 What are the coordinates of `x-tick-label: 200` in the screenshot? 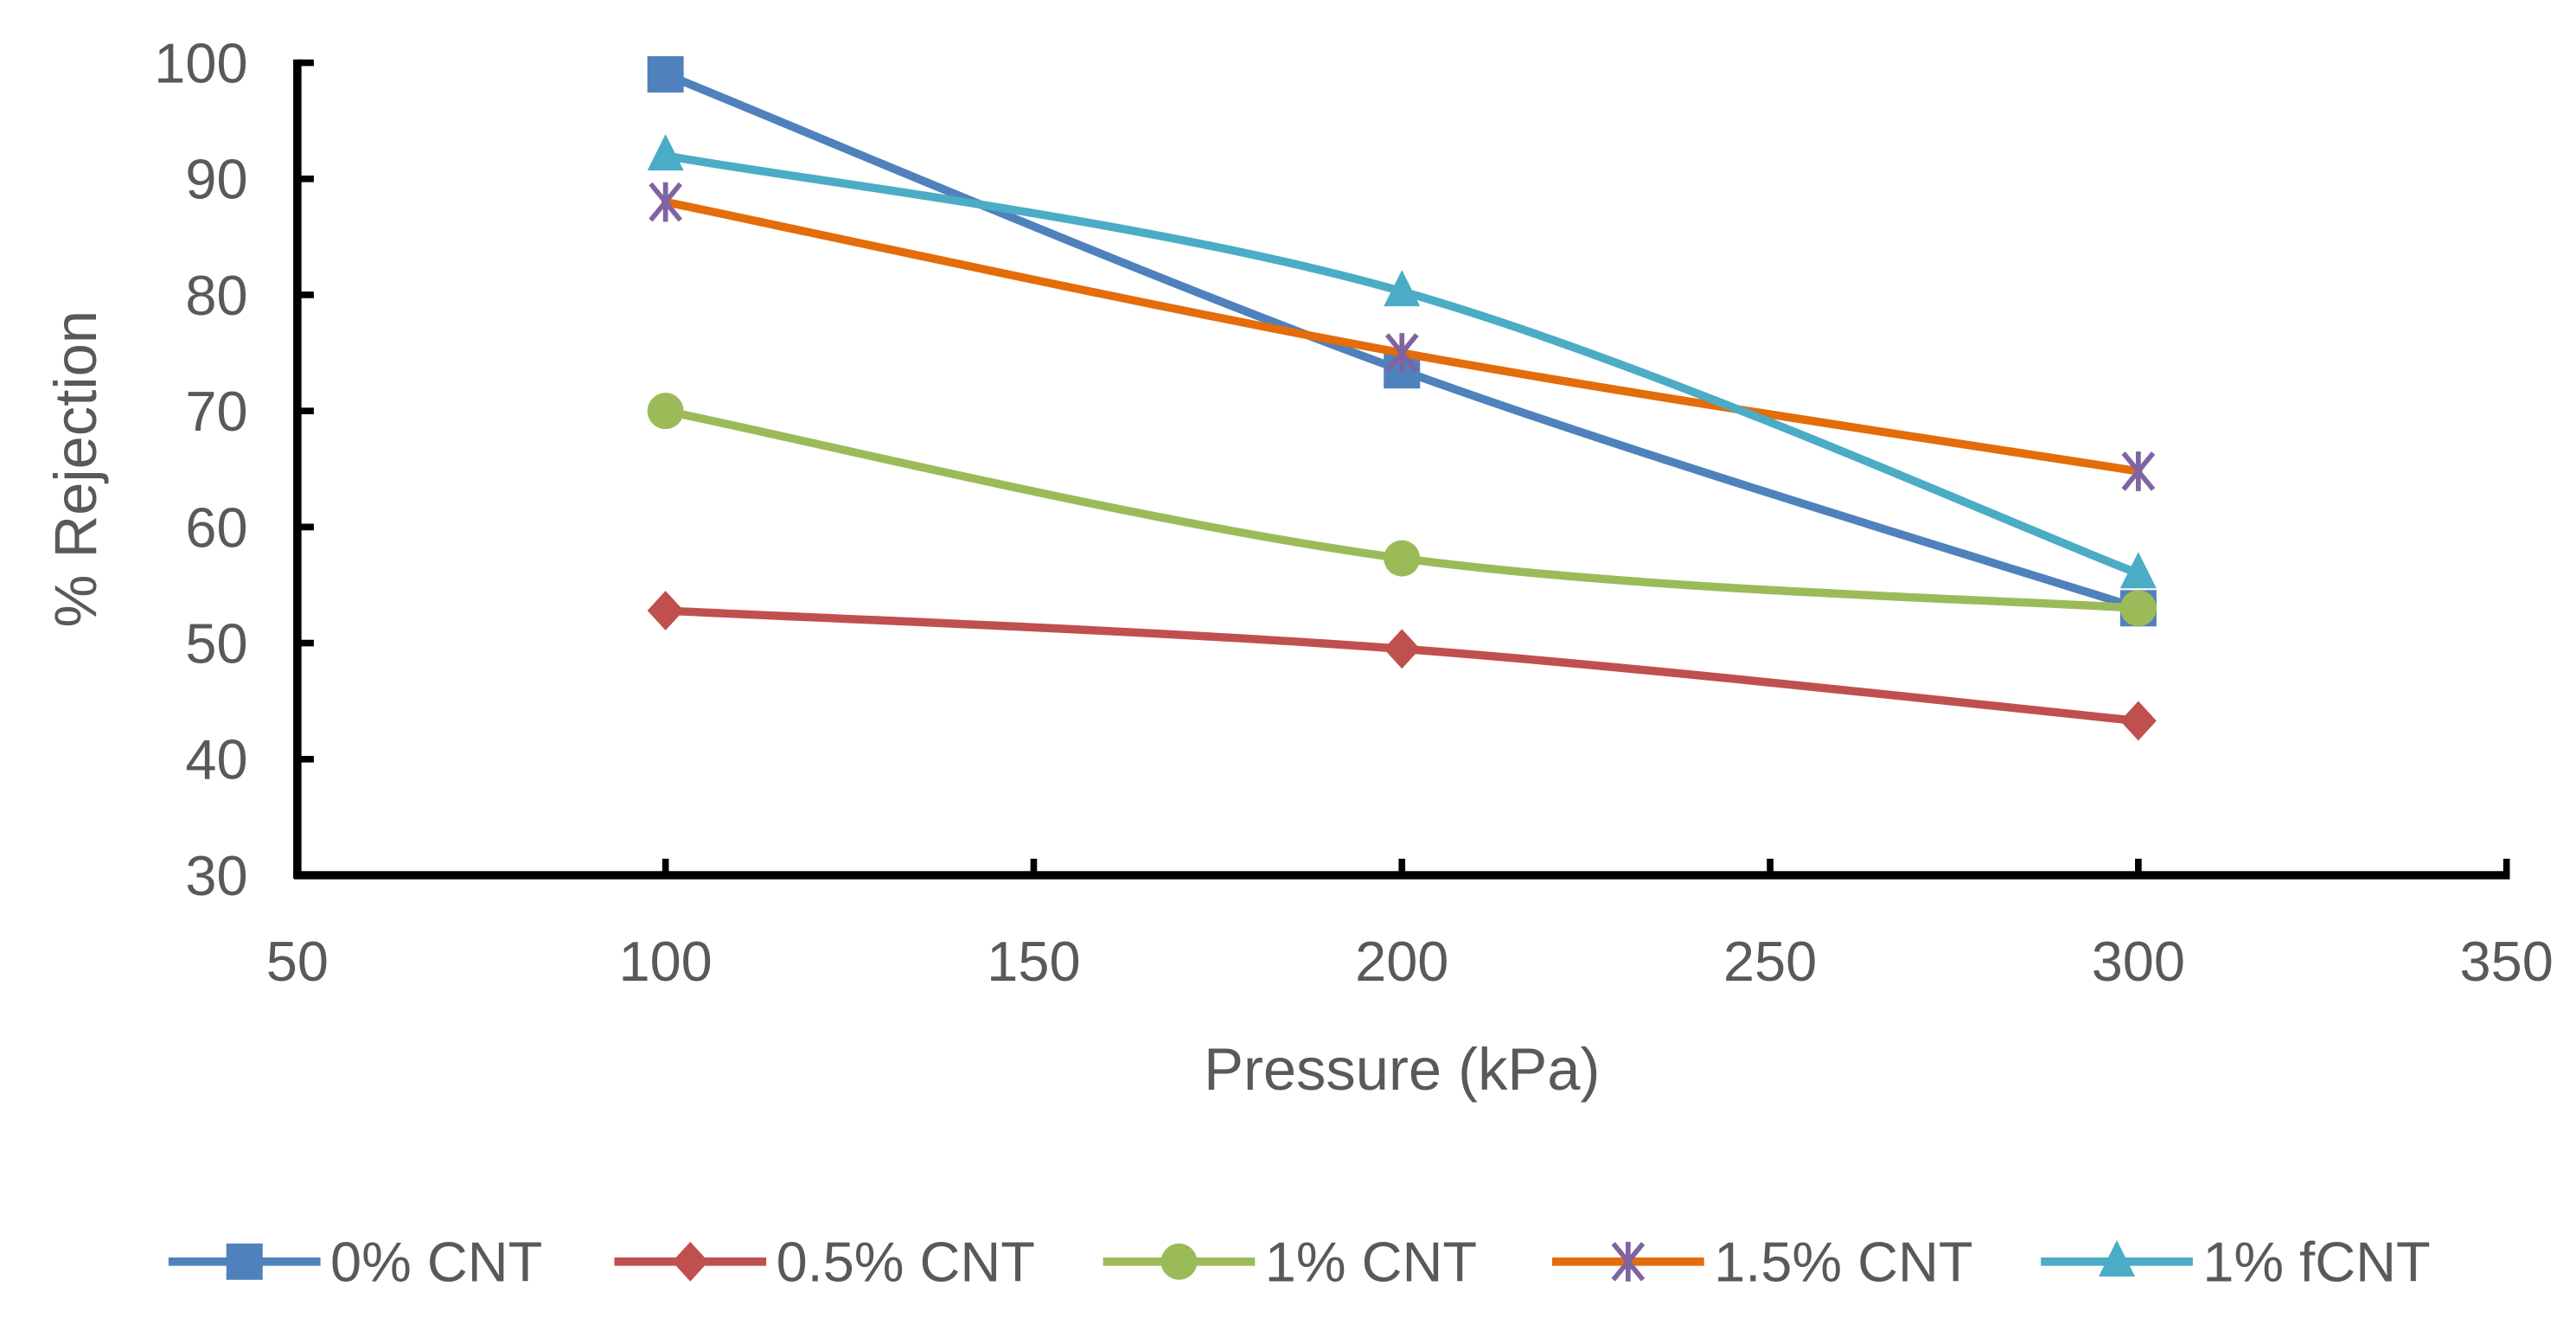 It's located at (1402, 961).